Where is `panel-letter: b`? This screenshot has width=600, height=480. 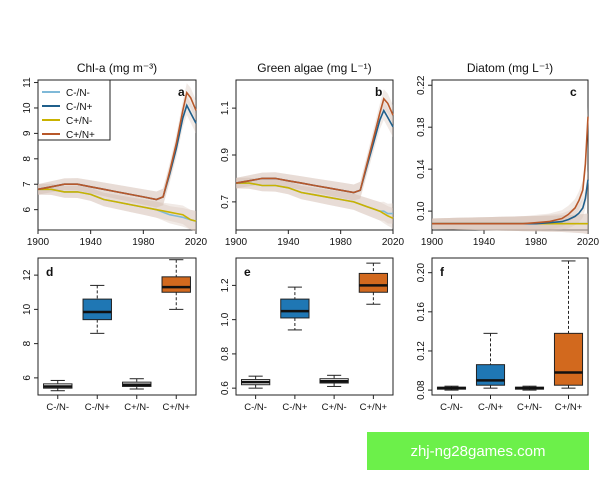
panel-letter: b is located at coordinates (378, 92).